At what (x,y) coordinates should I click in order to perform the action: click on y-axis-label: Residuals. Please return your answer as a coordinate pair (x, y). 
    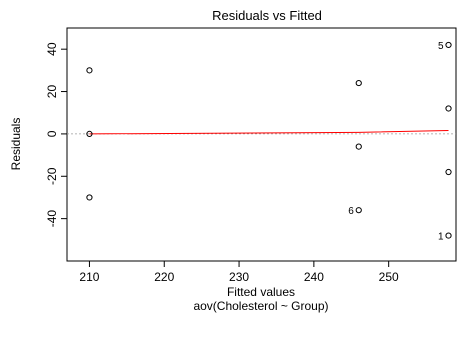
    Looking at the image, I should click on (16, 144).